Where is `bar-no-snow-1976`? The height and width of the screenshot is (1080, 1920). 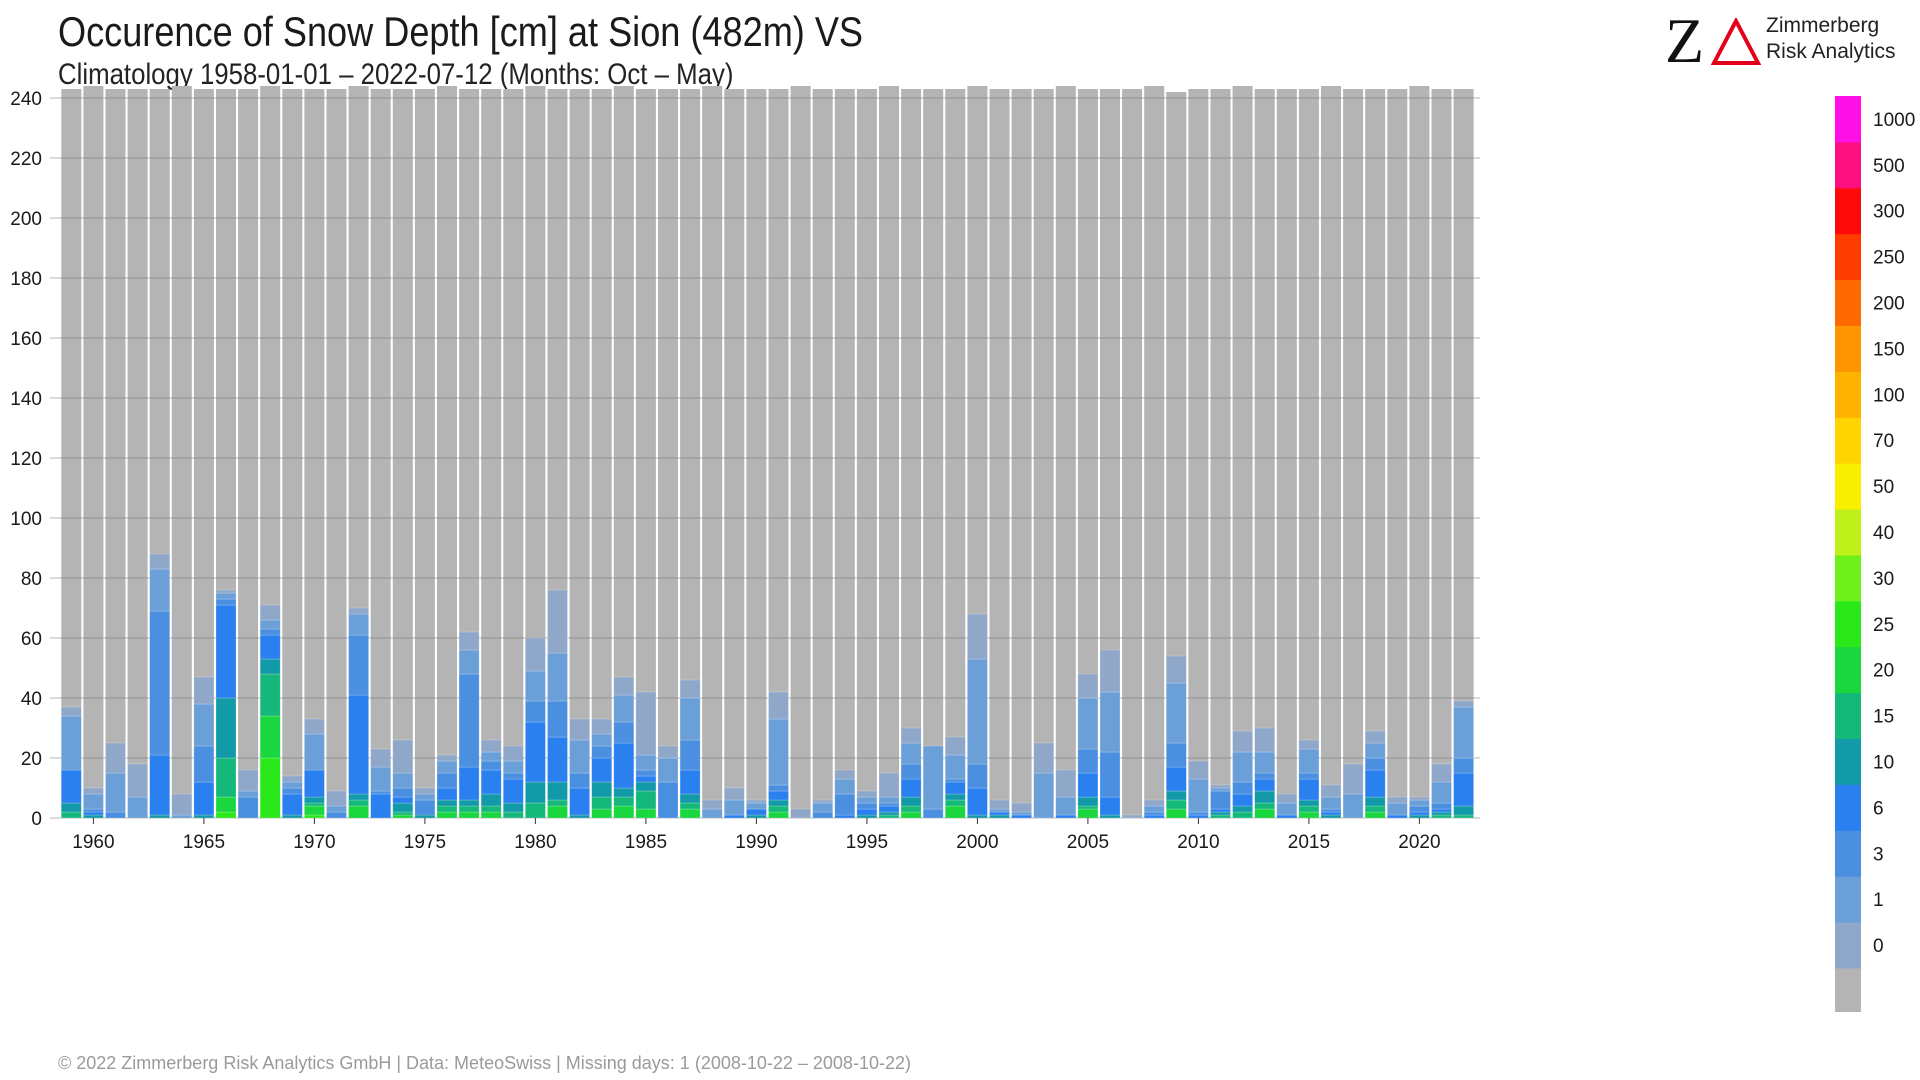
bar-no-snow-1976 is located at coordinates (447, 452).